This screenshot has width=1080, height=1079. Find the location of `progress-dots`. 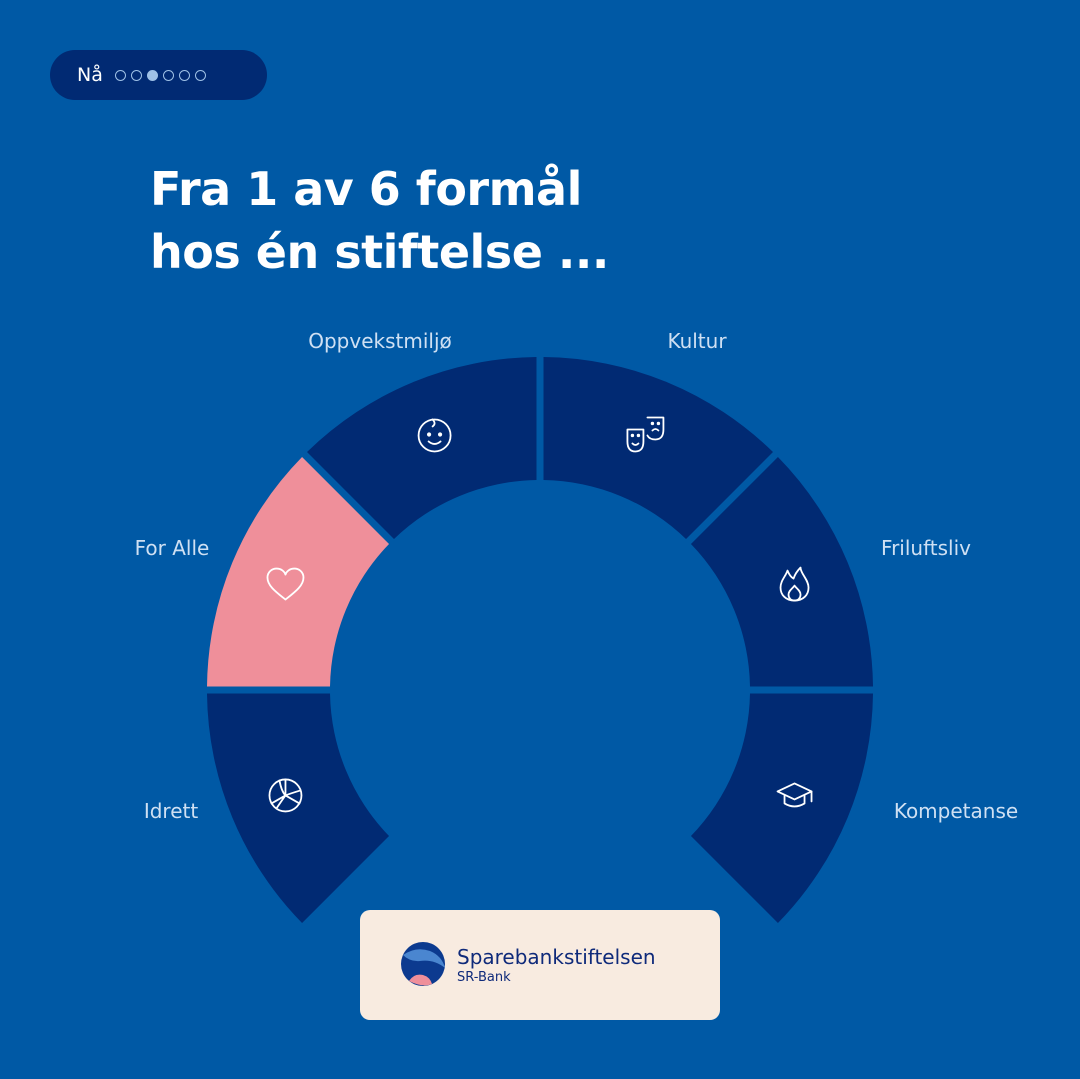

progress-dots is located at coordinates (160, 75).